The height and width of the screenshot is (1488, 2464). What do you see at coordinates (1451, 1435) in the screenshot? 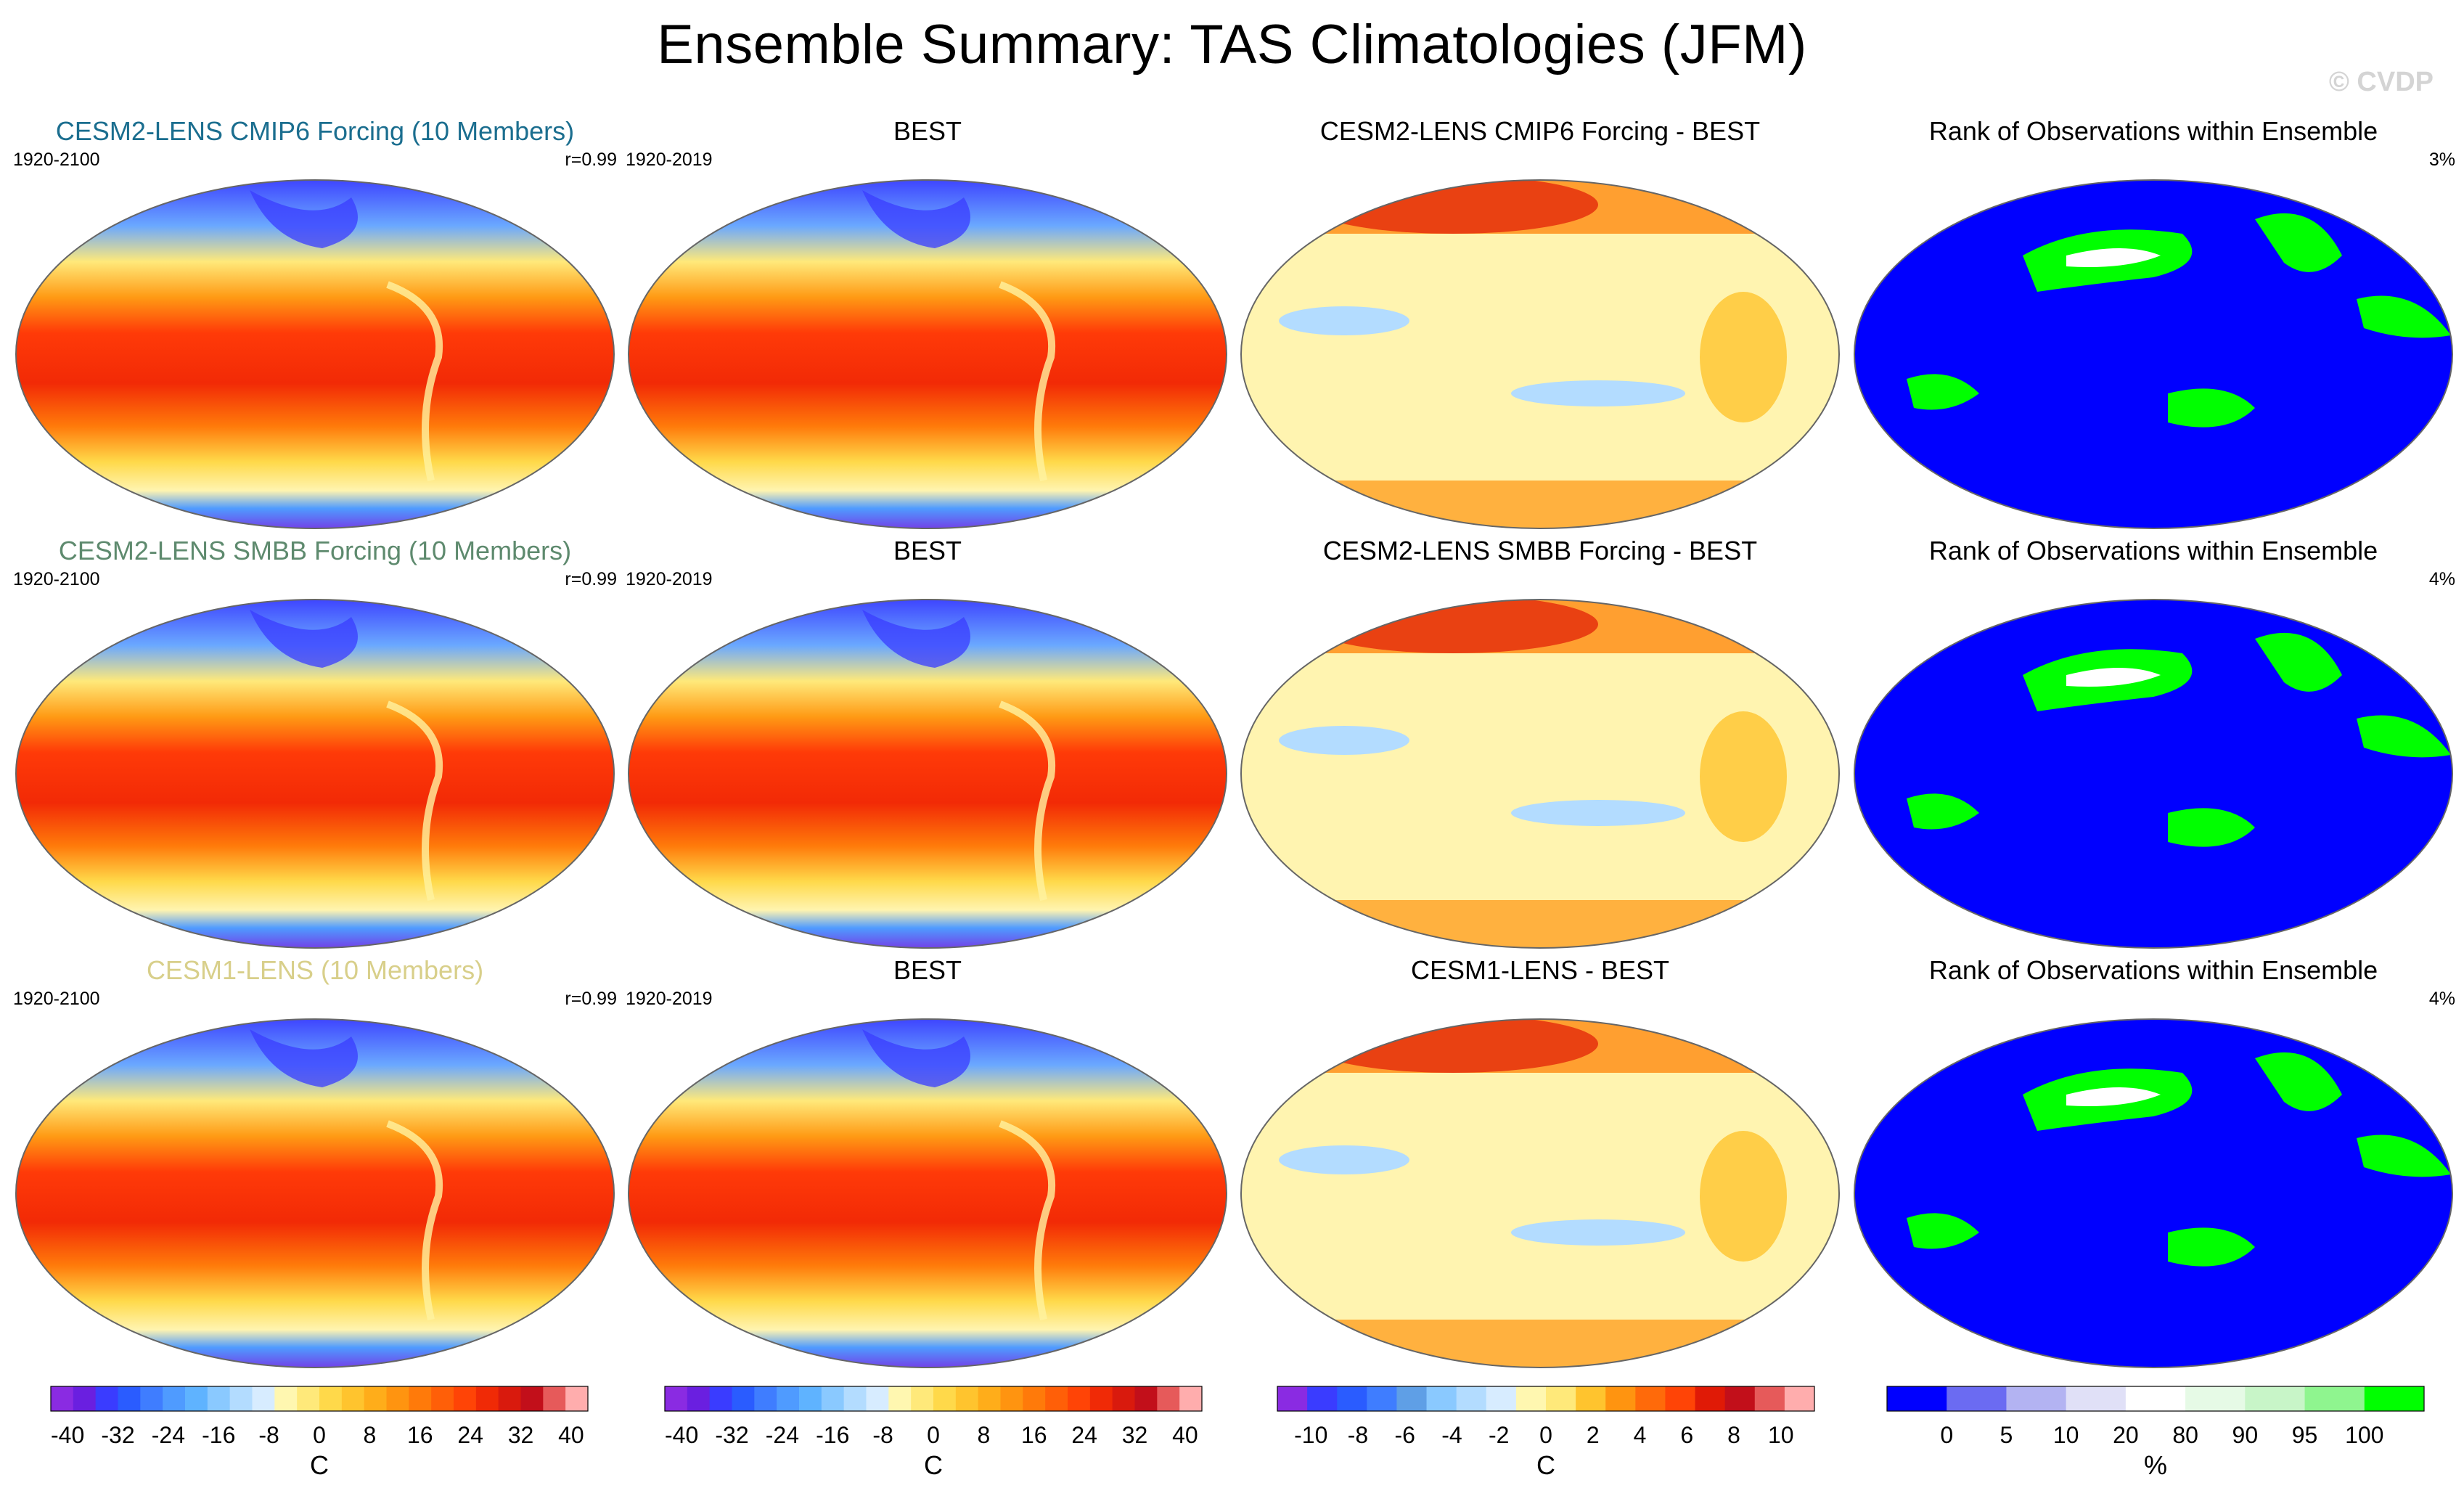
I see `colorbar-tick-label: -4` at bounding box center [1451, 1435].